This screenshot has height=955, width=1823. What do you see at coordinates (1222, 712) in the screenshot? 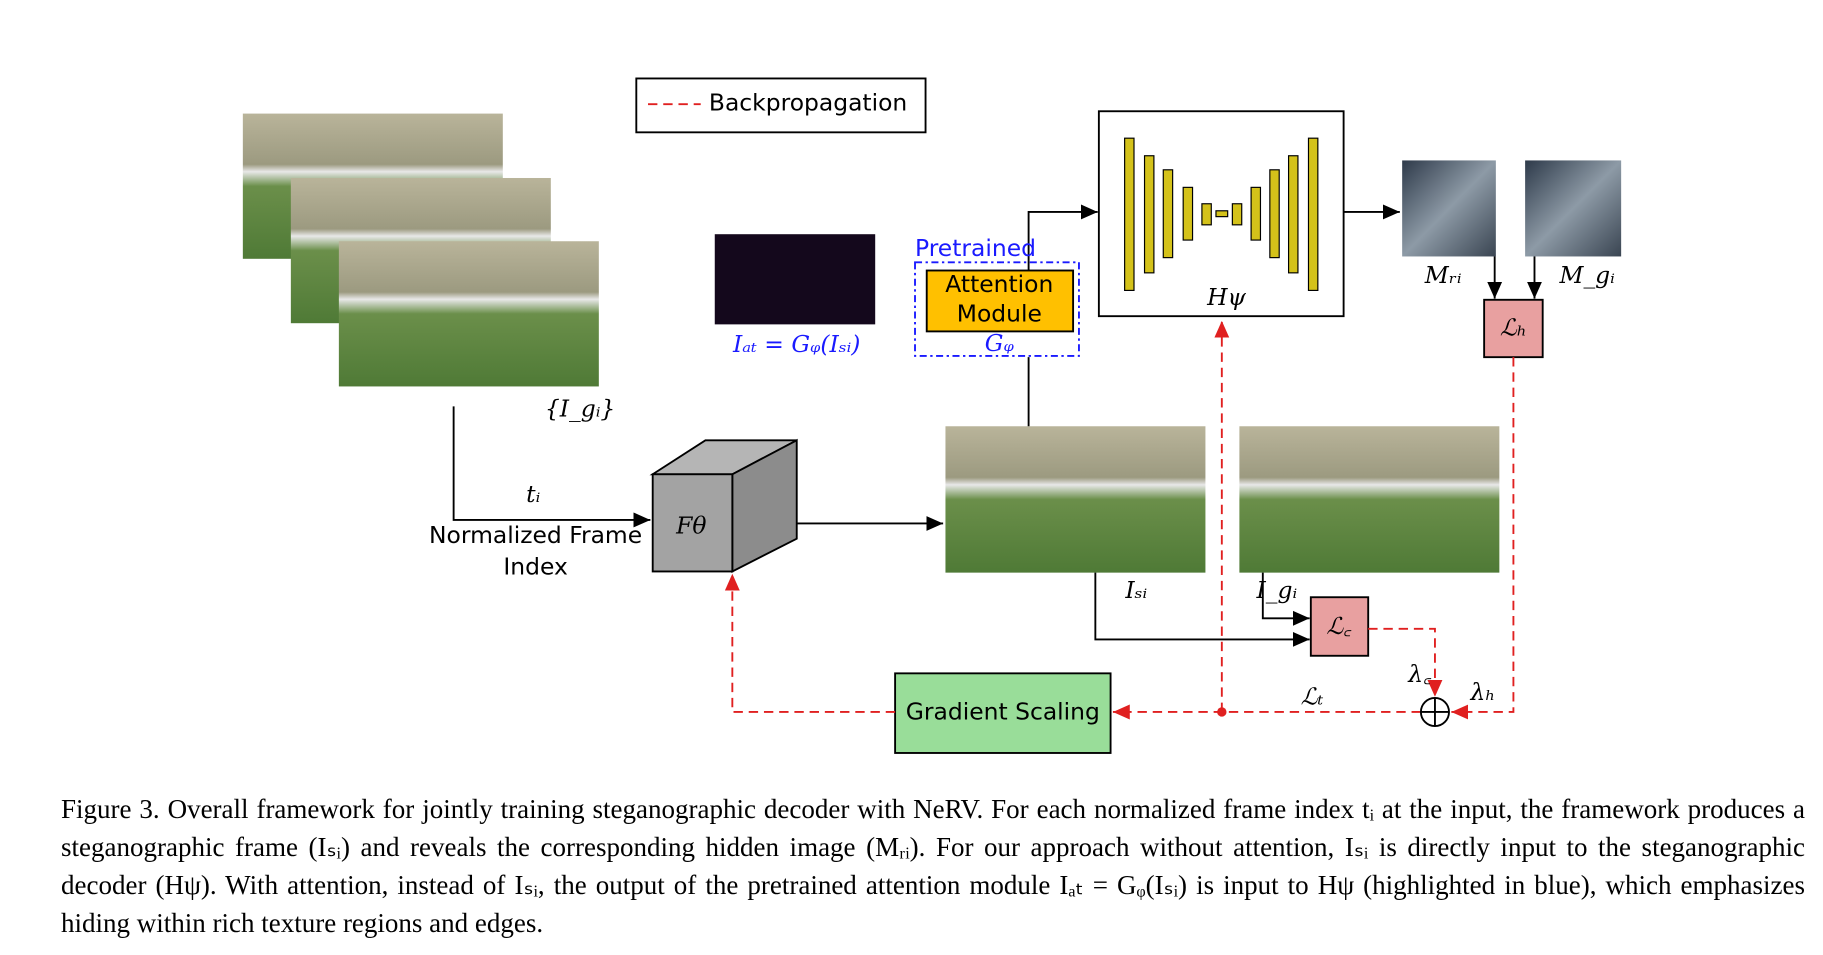
I see `junction` at bounding box center [1222, 712].